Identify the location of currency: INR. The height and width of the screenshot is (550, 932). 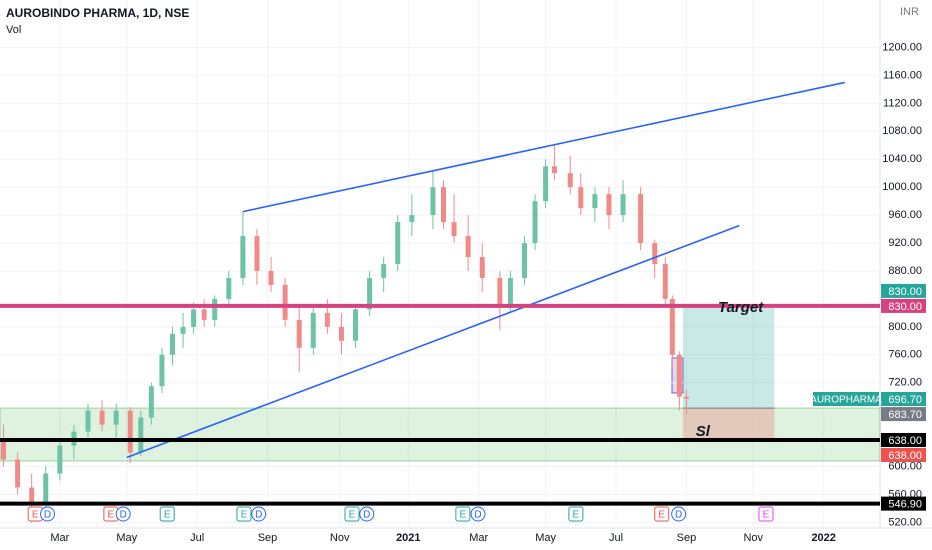
(909, 12).